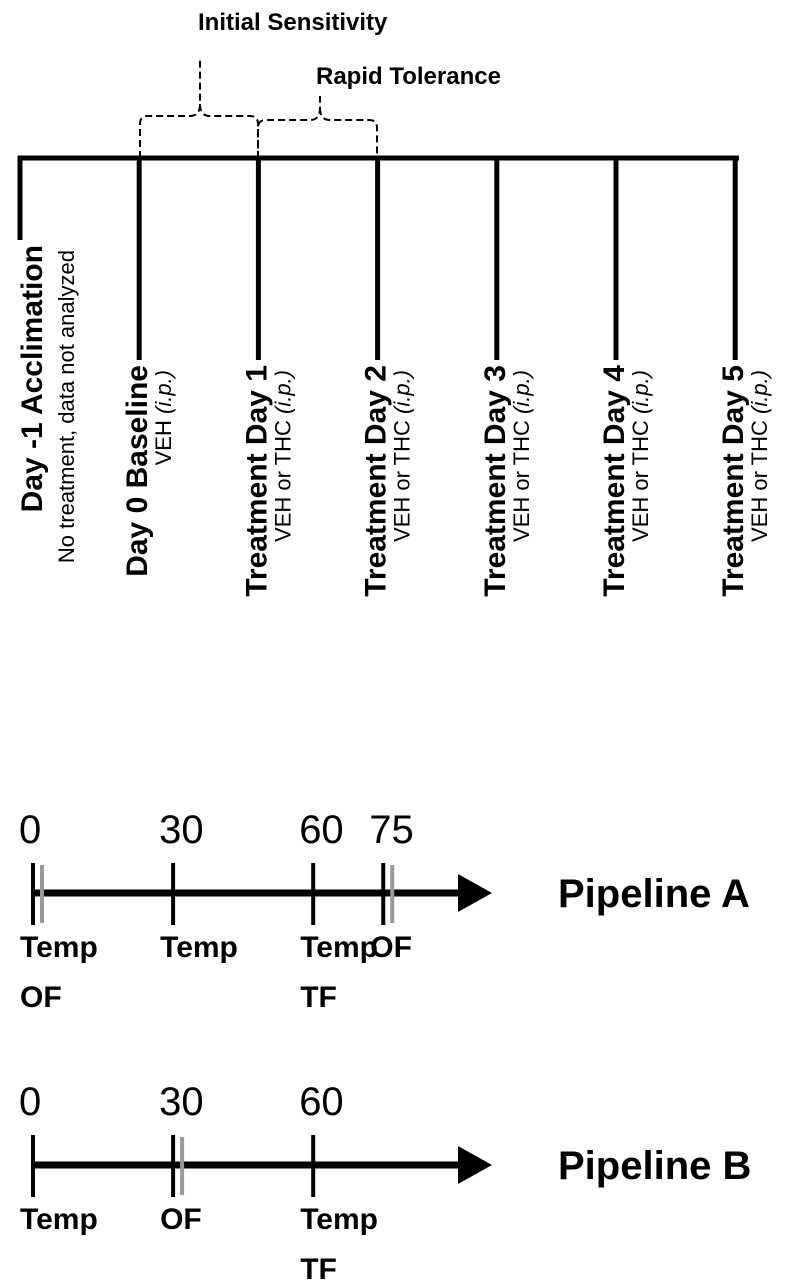  Describe the element at coordinates (256, 481) in the screenshot. I see `day-title: Treatment Day 1` at that location.